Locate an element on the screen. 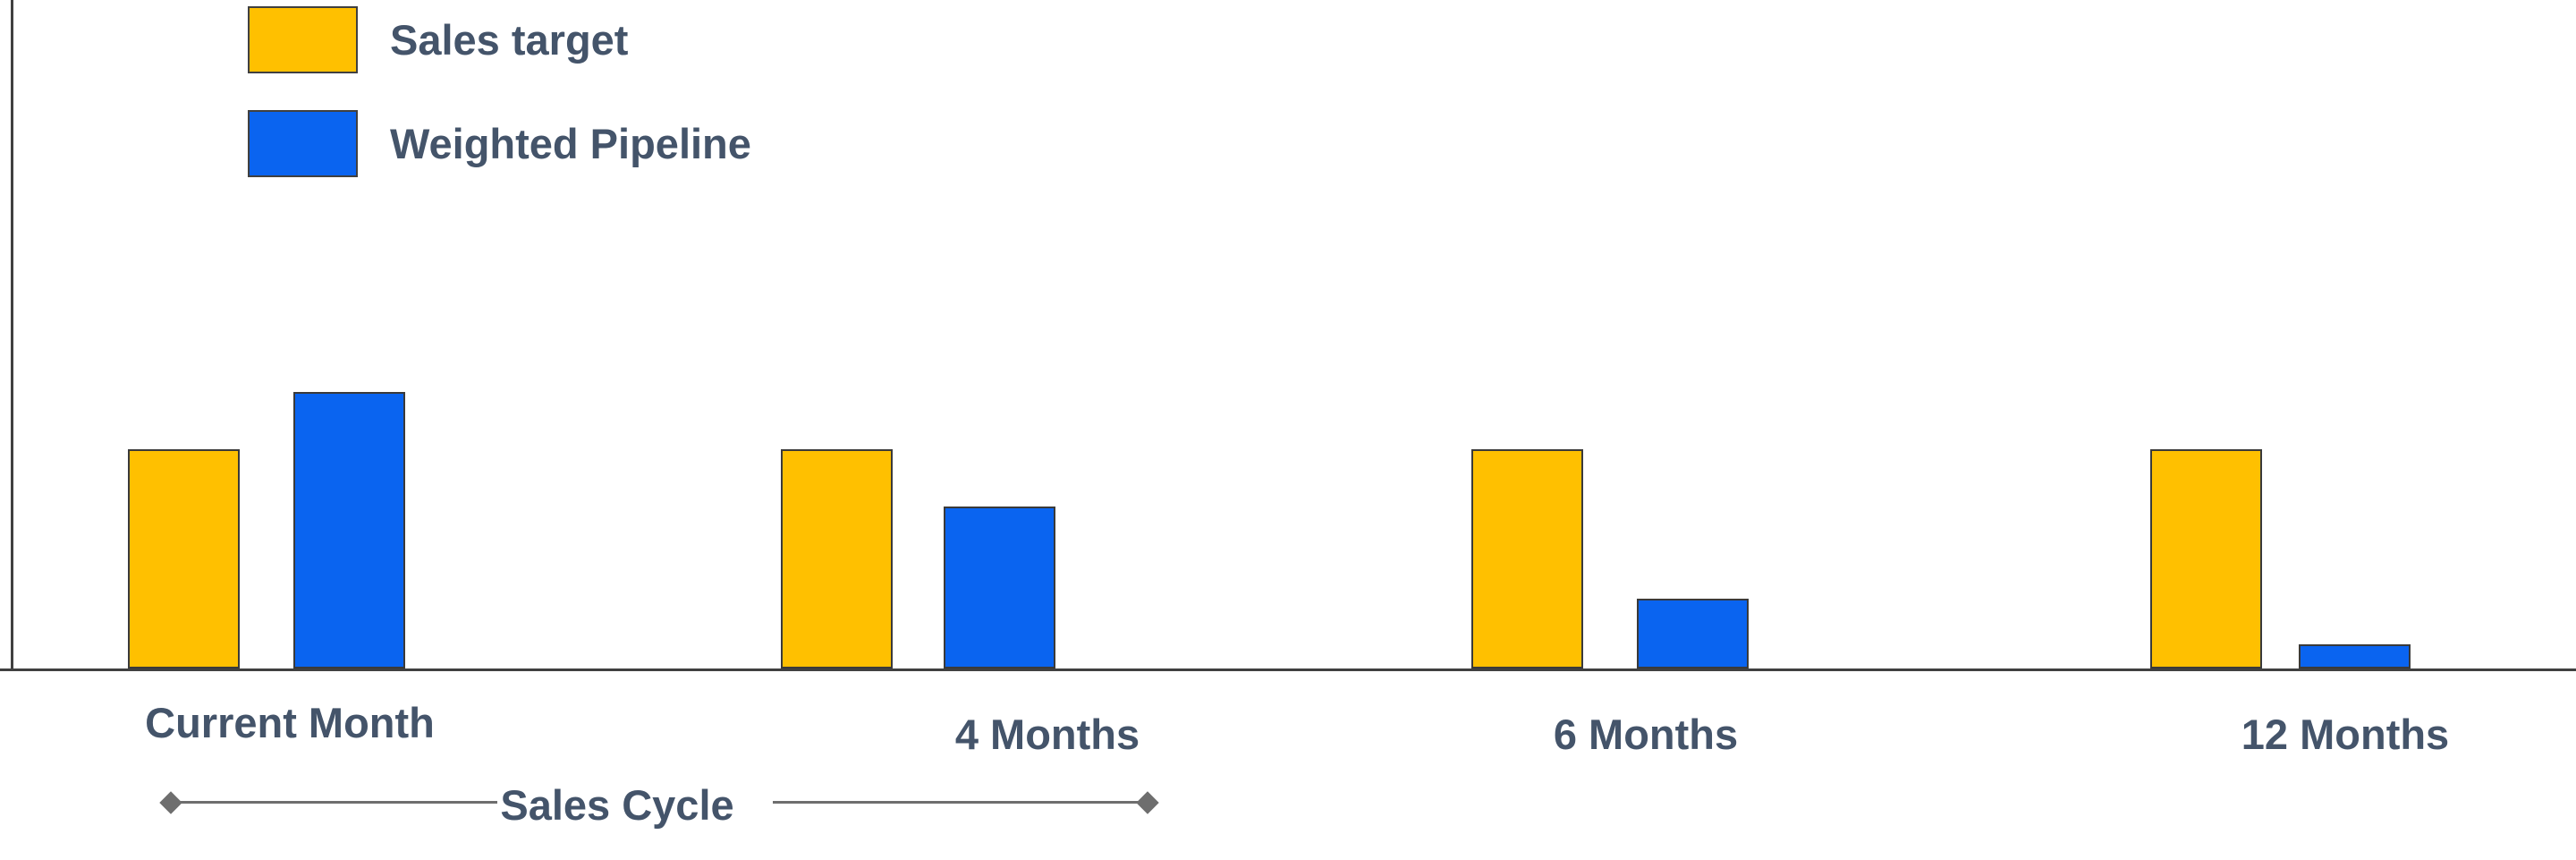 Image resolution: width=2576 pixels, height=860 pixels. x-axis-line is located at coordinates (1288, 669).